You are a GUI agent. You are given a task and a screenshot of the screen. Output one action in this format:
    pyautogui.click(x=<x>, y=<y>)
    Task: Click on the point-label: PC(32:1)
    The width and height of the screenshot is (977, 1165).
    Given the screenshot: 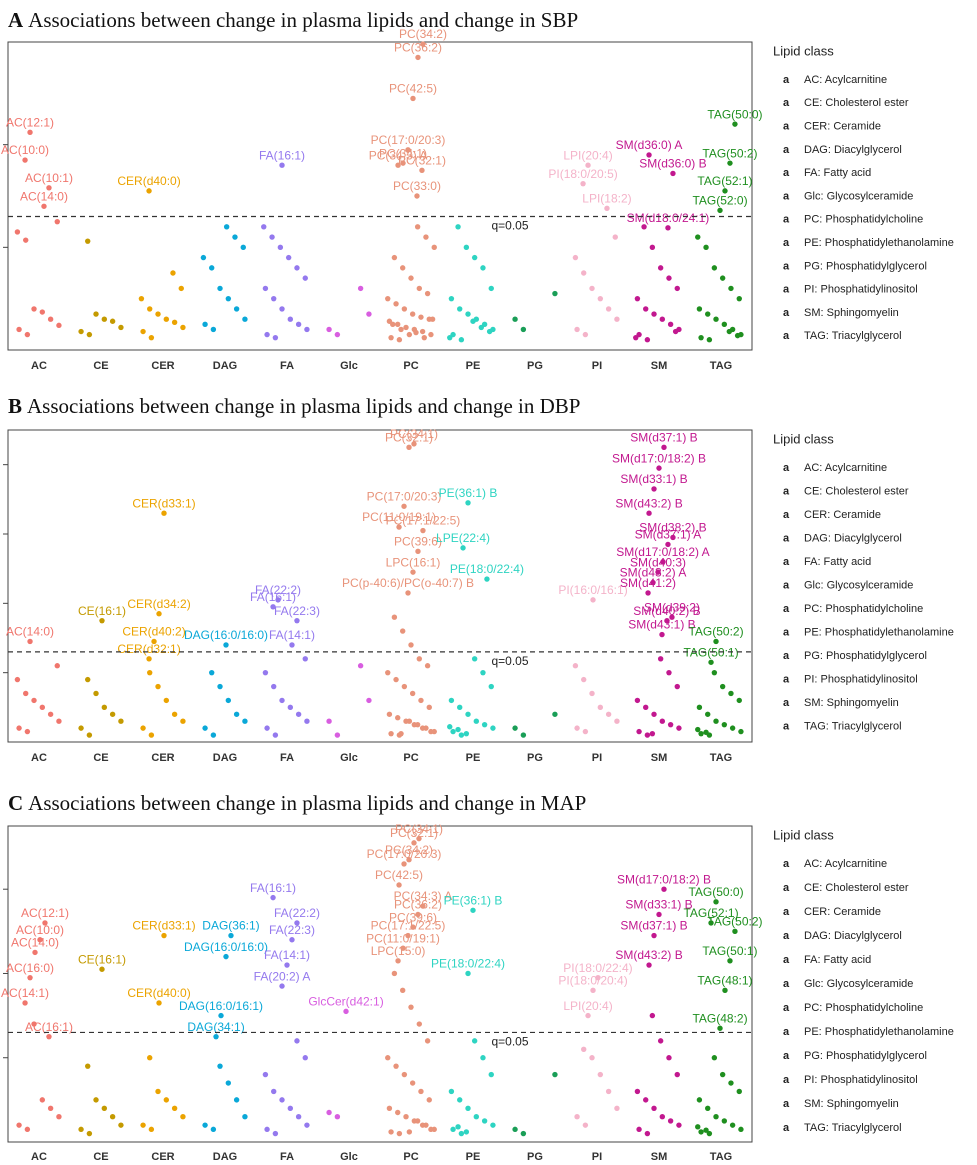 What is the action you would take?
    pyautogui.click(x=414, y=833)
    